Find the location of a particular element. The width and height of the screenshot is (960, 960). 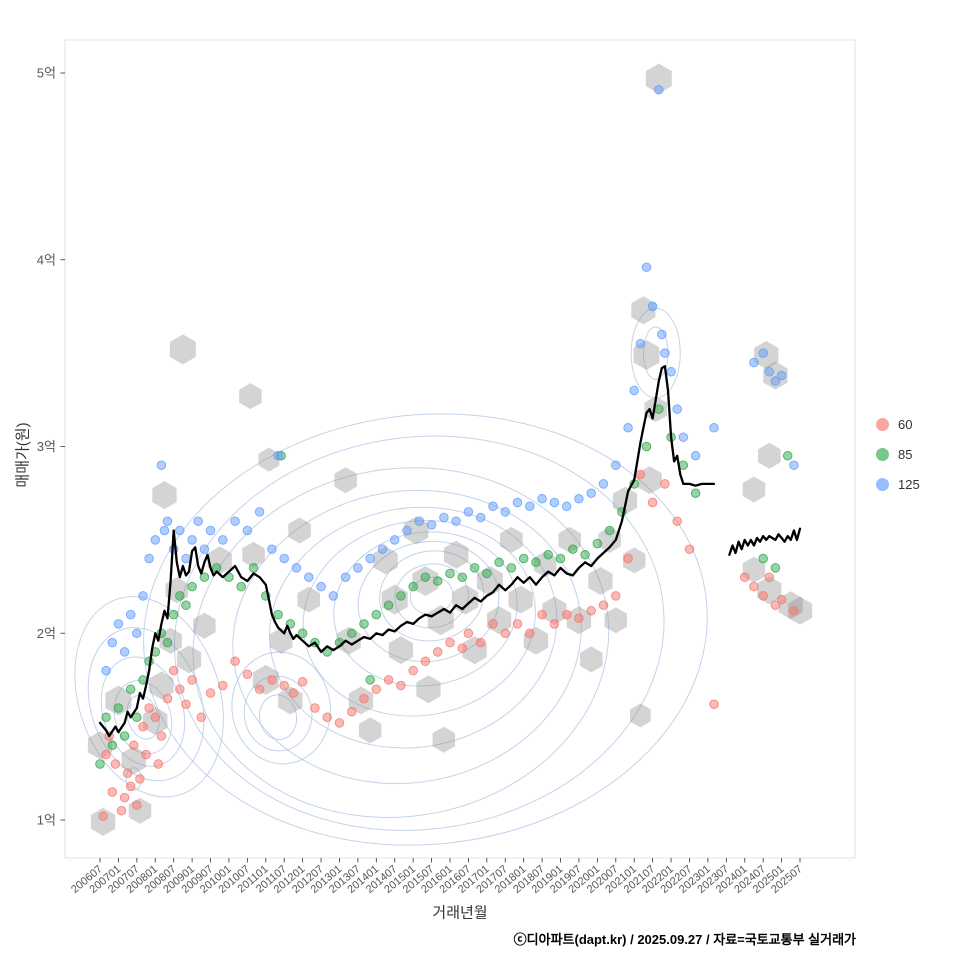

legend-item-125: 125 is located at coordinates (898, 484).